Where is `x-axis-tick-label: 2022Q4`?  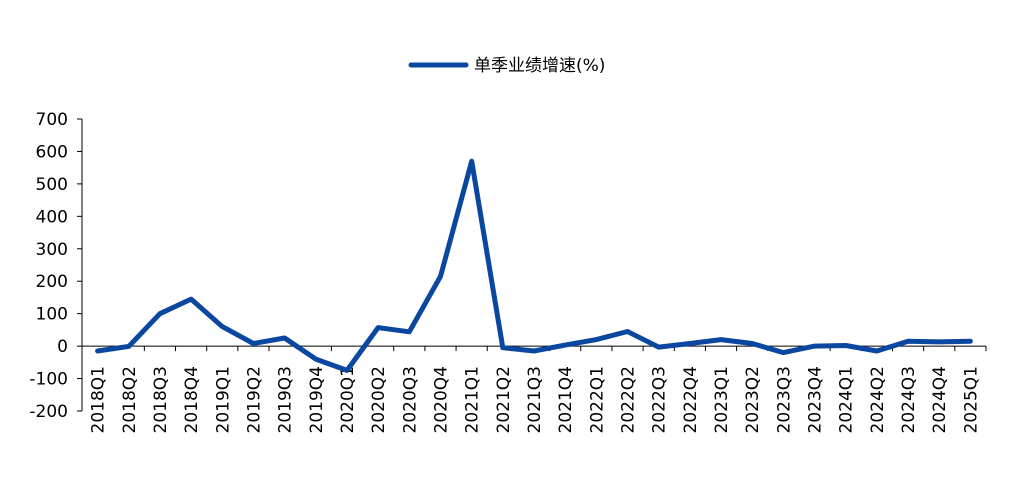
x-axis-tick-label: 2022Q4 is located at coordinates (691, 399).